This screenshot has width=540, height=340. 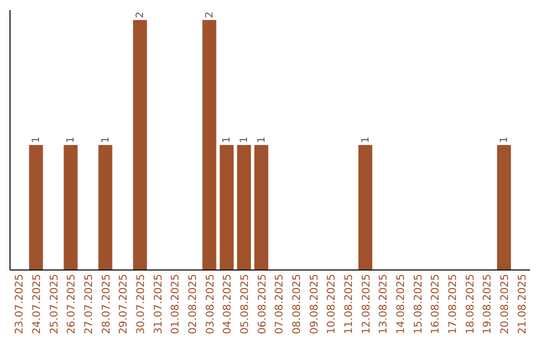 What do you see at coordinates (245, 304) in the screenshot?
I see `x-tick-label: 05.08.2025` at bounding box center [245, 304].